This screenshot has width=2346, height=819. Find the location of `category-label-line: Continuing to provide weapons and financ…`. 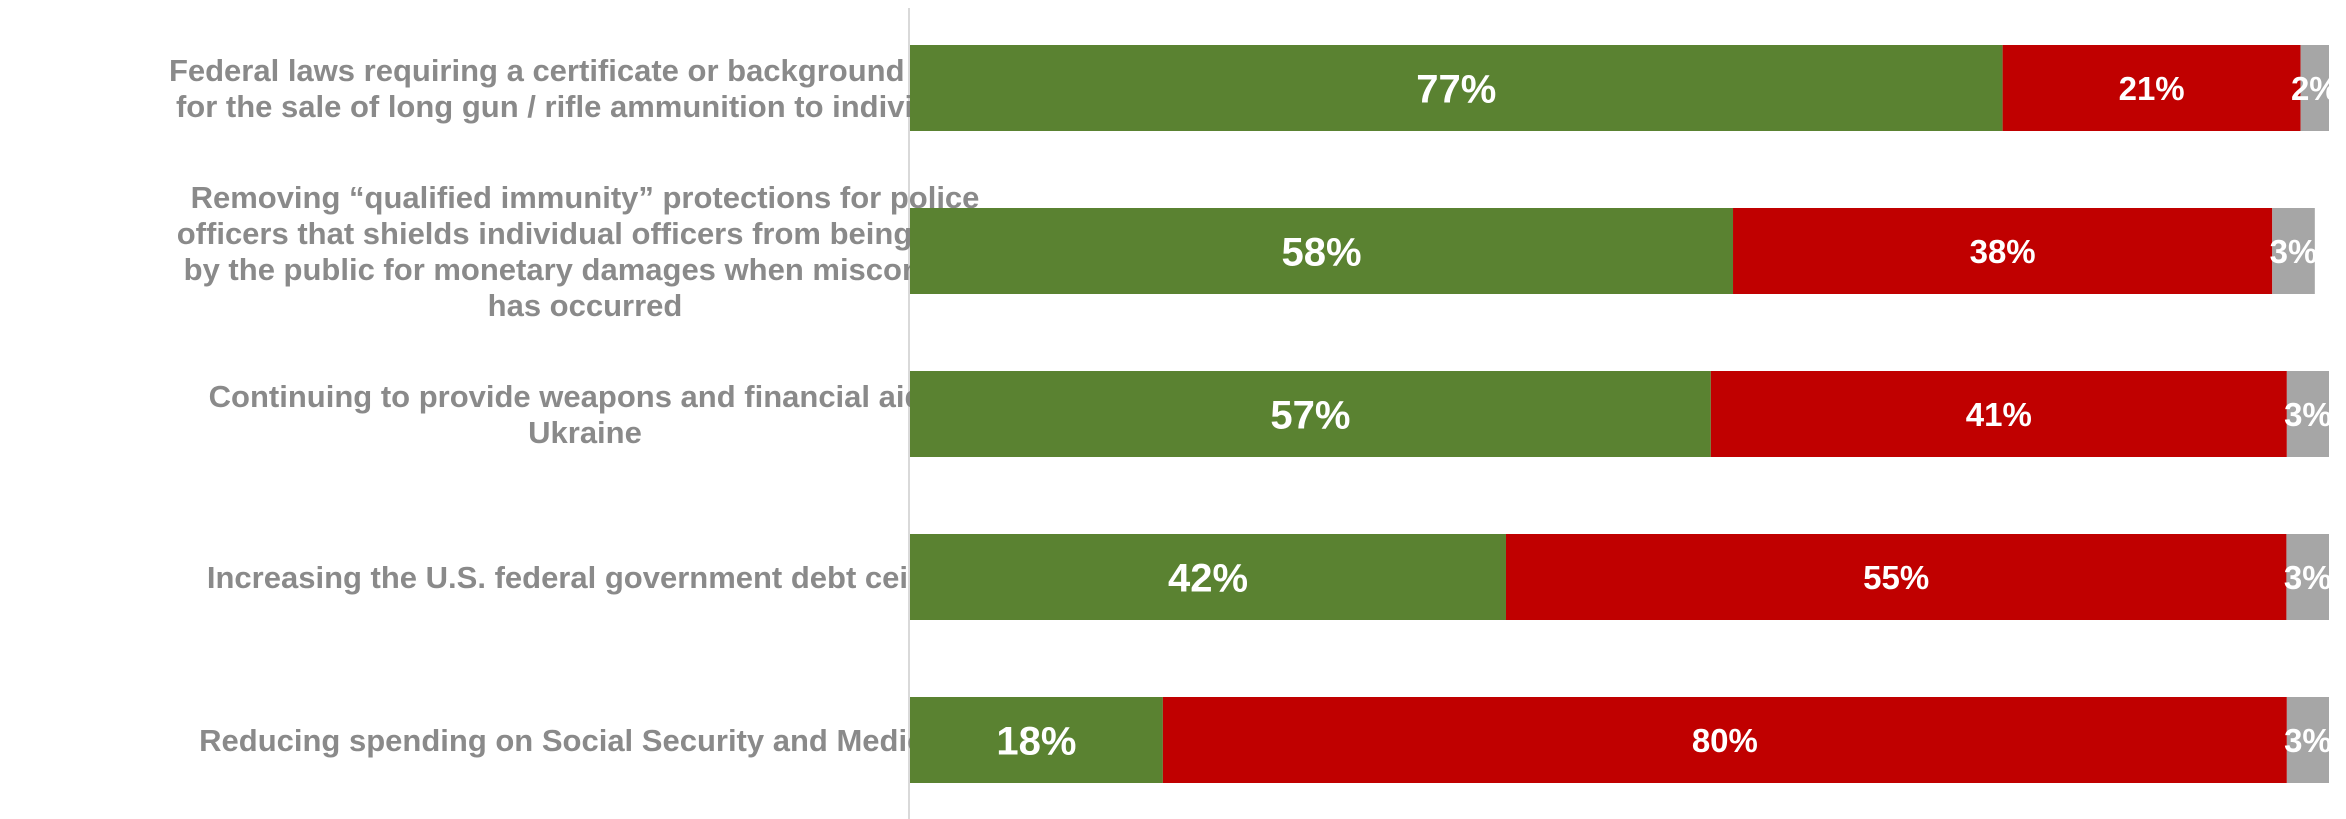

category-label-line: Continuing to provide weapons and financ… is located at coordinates (585, 396).